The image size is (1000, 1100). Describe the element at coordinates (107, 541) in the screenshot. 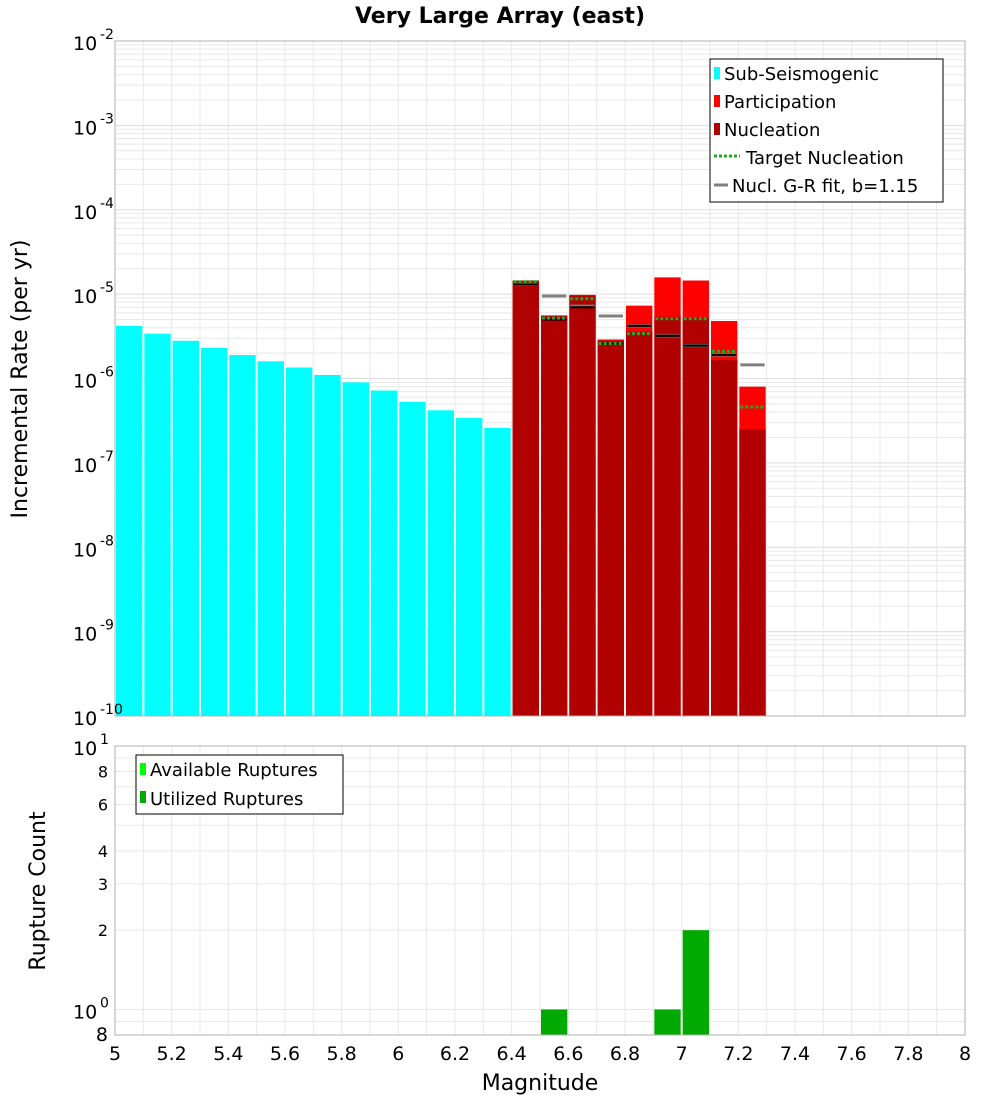

I see `top-y-tick-exponent: -8` at that location.